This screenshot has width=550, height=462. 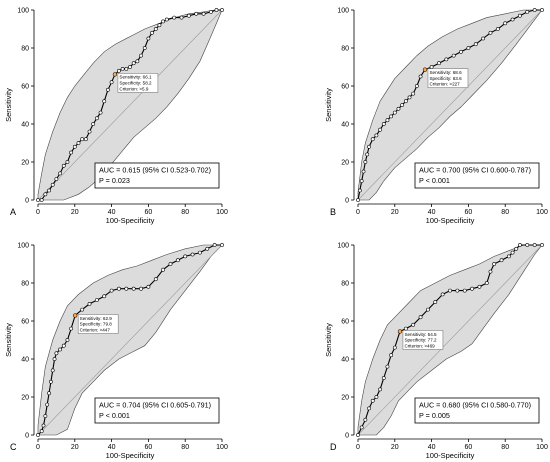 What do you see at coordinates (27, 435) in the screenshot?
I see `y-tick-label: 0` at bounding box center [27, 435].